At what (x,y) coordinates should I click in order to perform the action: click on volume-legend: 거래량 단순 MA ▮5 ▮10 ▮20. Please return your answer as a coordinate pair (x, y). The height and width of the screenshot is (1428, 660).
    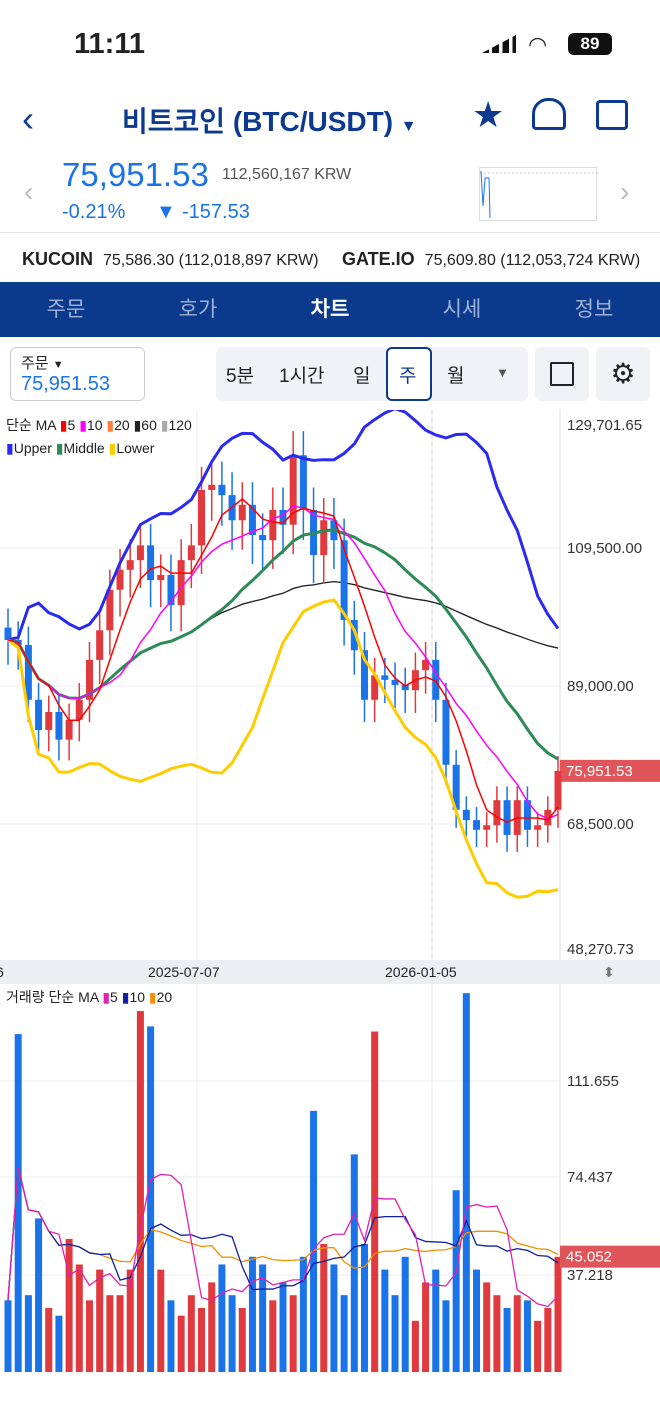
    Looking at the image, I should click on (89, 997).